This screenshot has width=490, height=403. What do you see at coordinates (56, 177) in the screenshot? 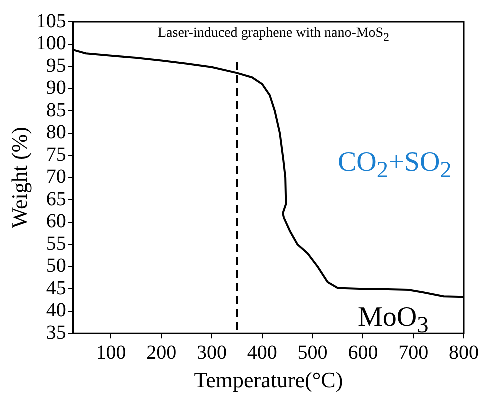
I see `y-tick-label: 70` at bounding box center [56, 177].